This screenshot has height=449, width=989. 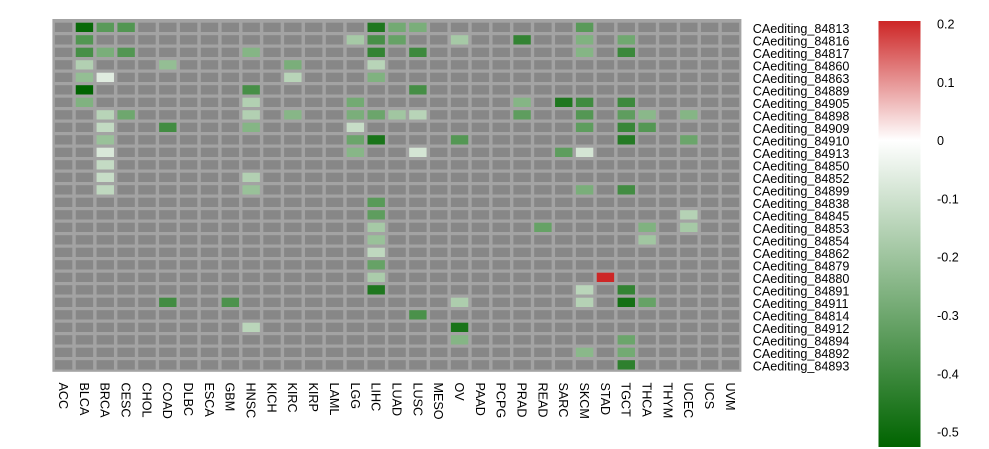 I want to click on svg-text: -0.3, so click(x=948, y=316).